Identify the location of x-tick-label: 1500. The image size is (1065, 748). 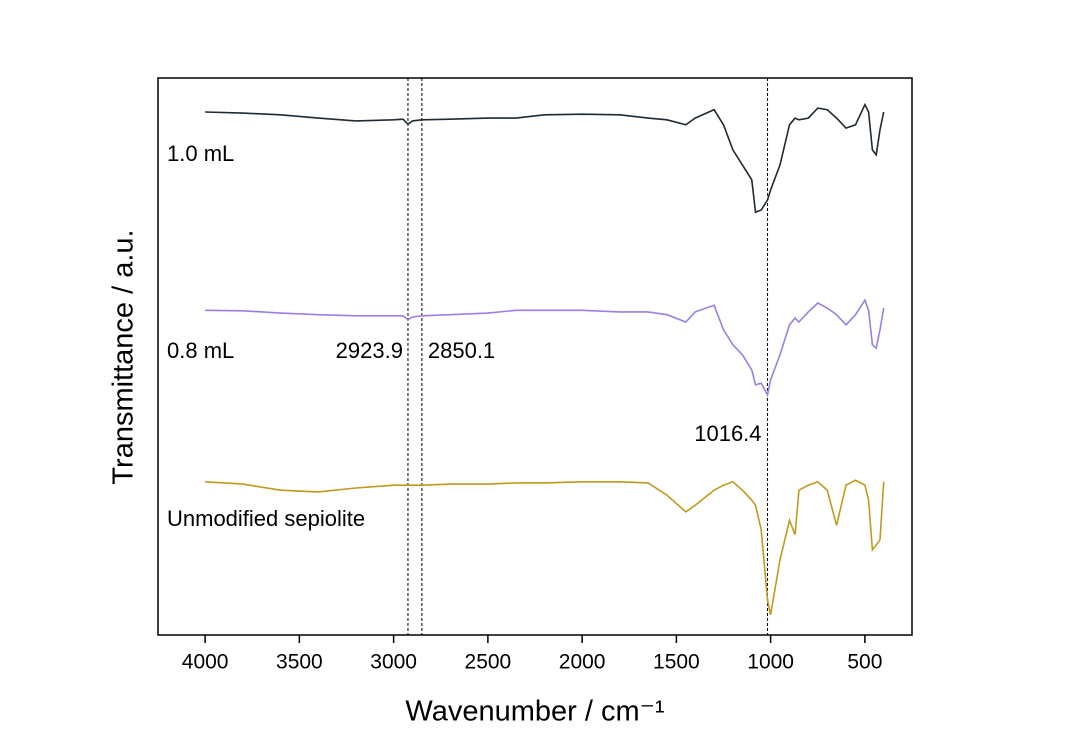
(676, 662).